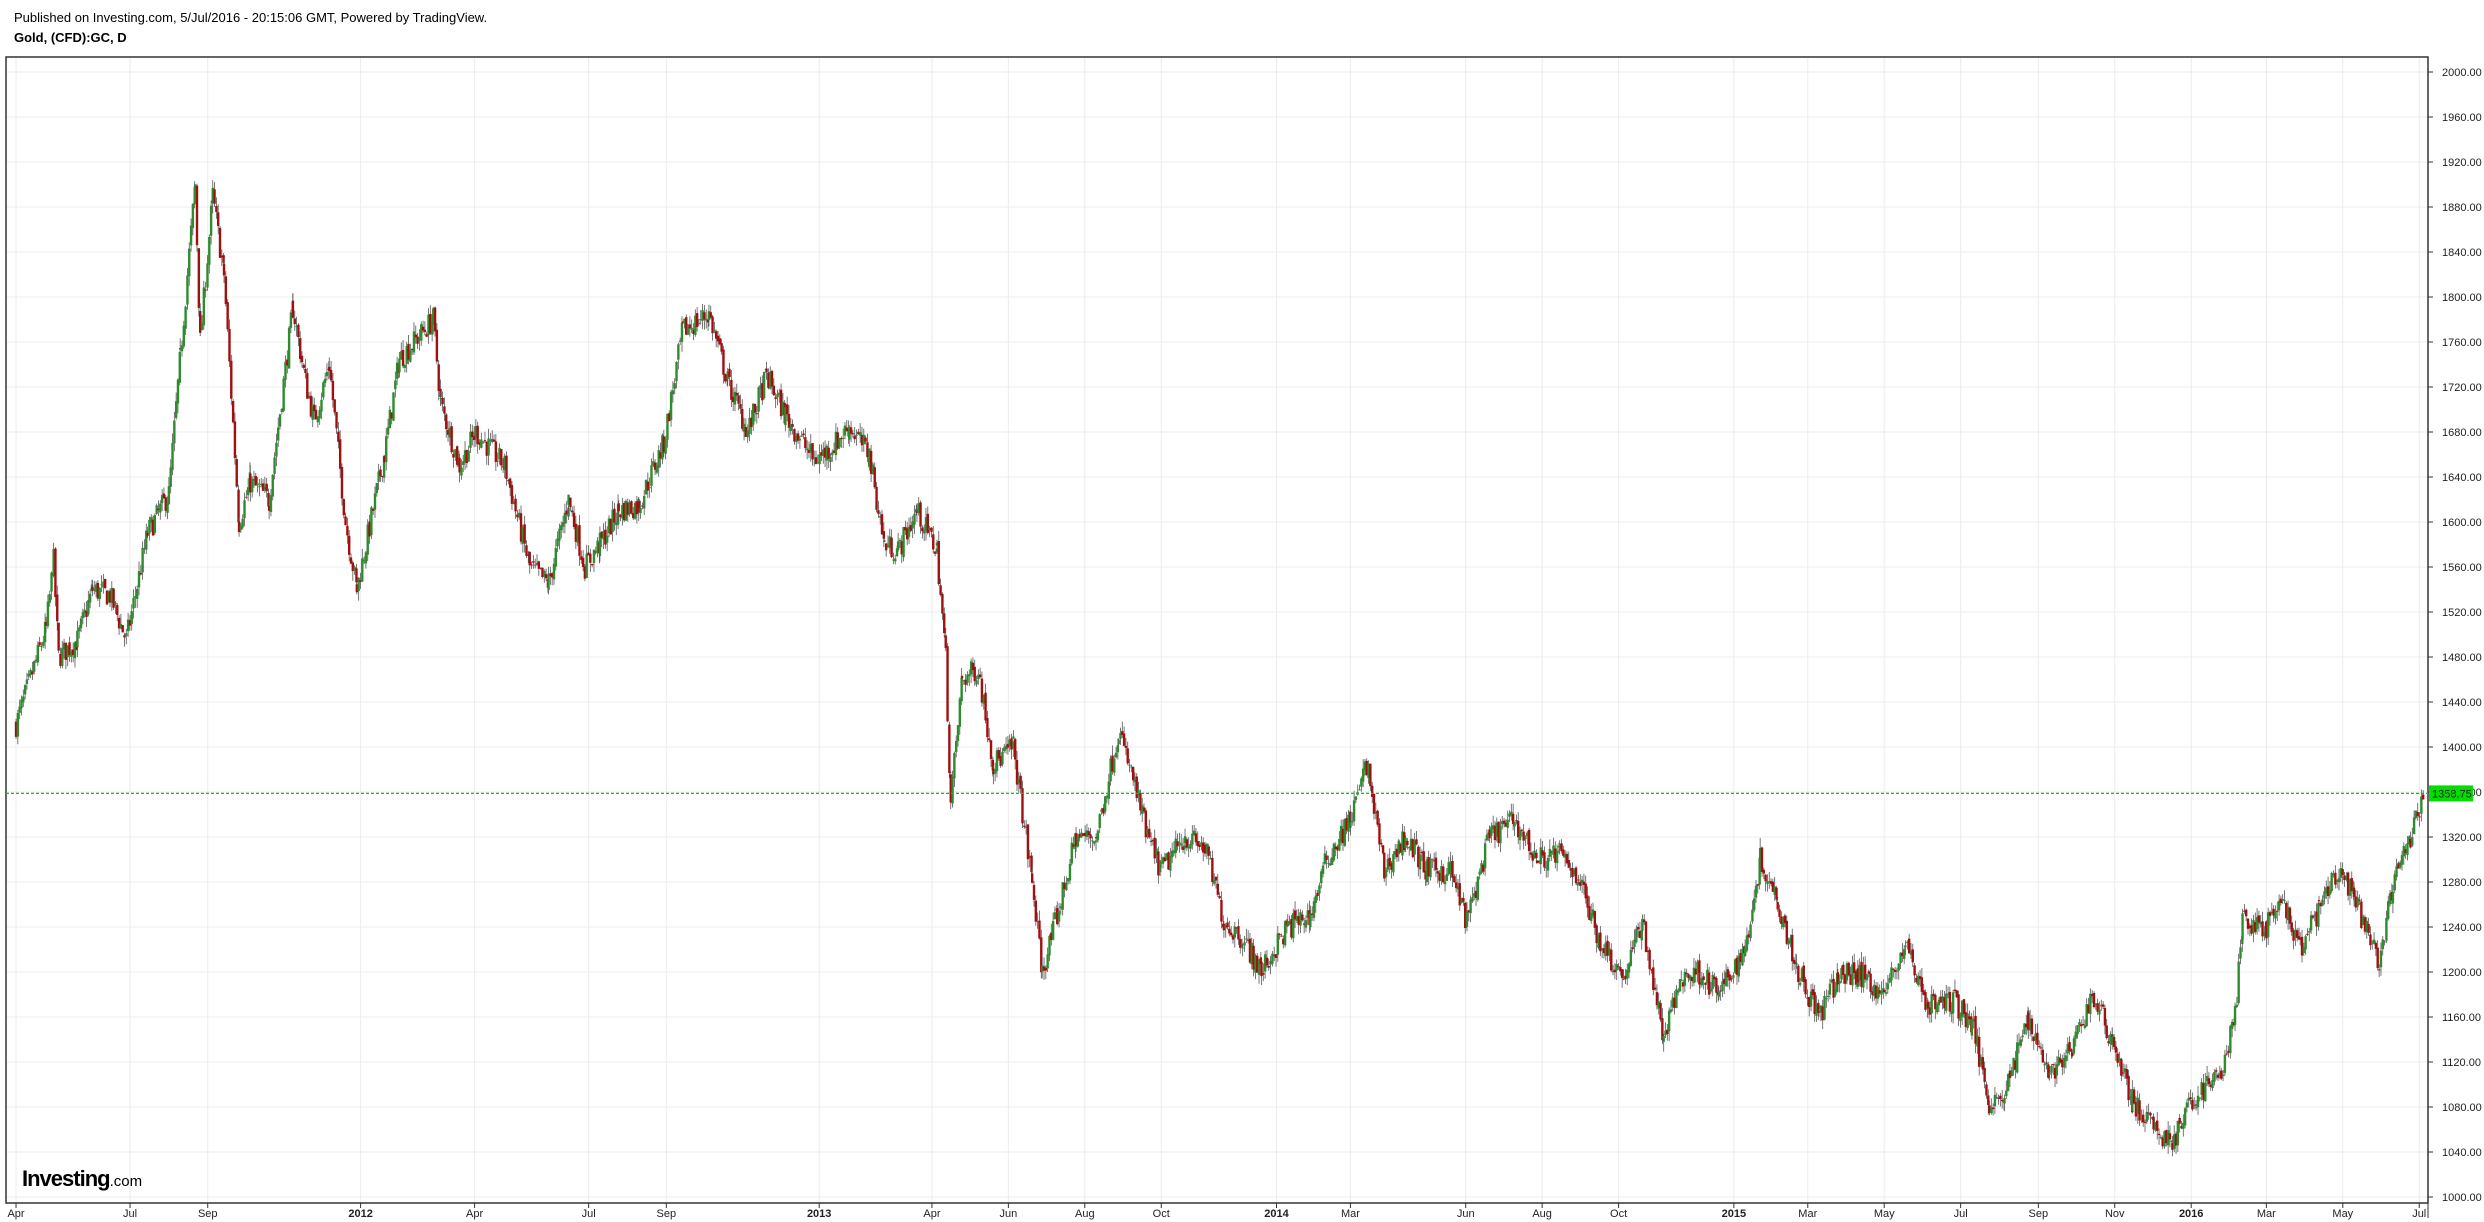 The width and height of the screenshot is (2484, 1222). Describe the element at coordinates (2462, 433) in the screenshot. I see `price-tick-label: 1680.00` at that location.